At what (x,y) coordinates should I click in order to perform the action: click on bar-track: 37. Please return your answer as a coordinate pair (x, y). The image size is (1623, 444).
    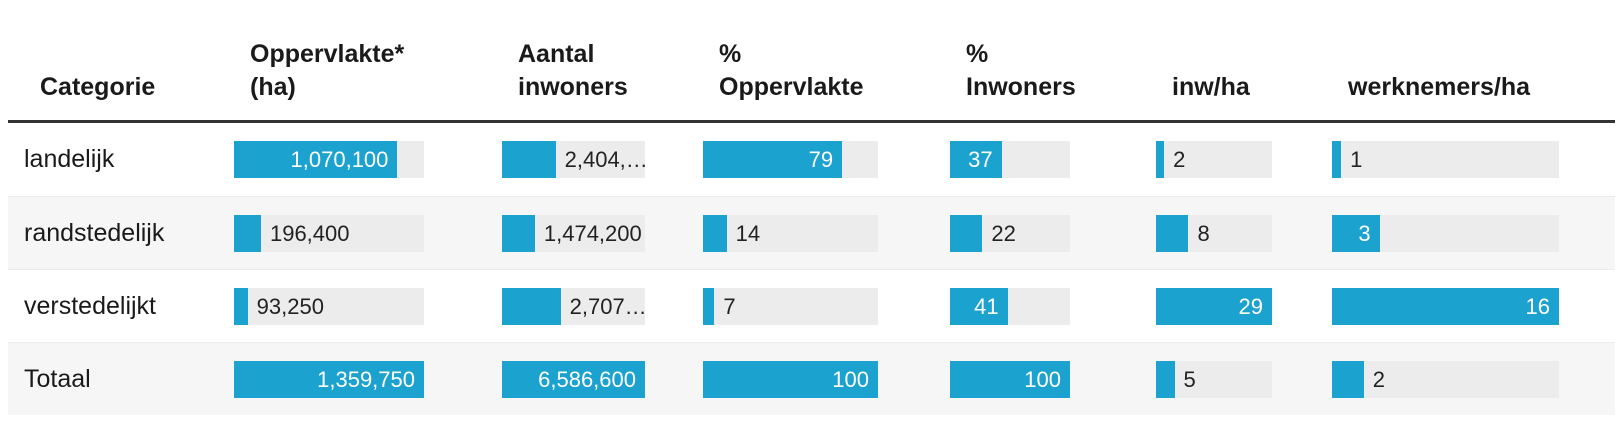
    Looking at the image, I should click on (1010, 159).